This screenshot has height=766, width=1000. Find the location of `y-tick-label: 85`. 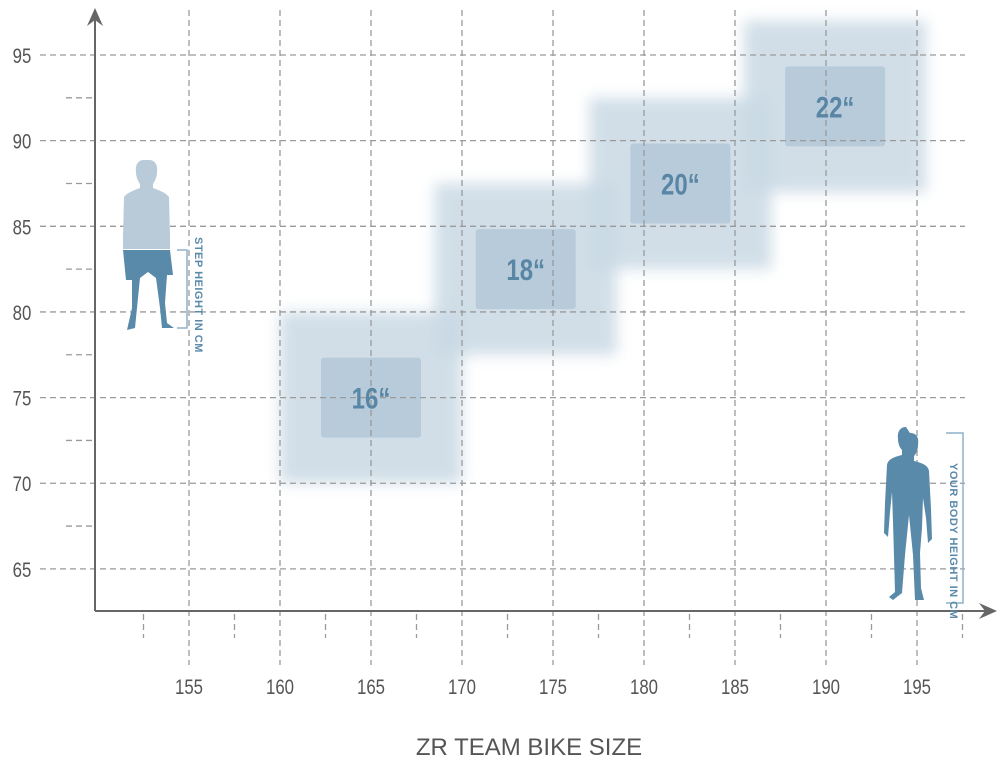

y-tick-label: 85 is located at coordinates (22, 228).